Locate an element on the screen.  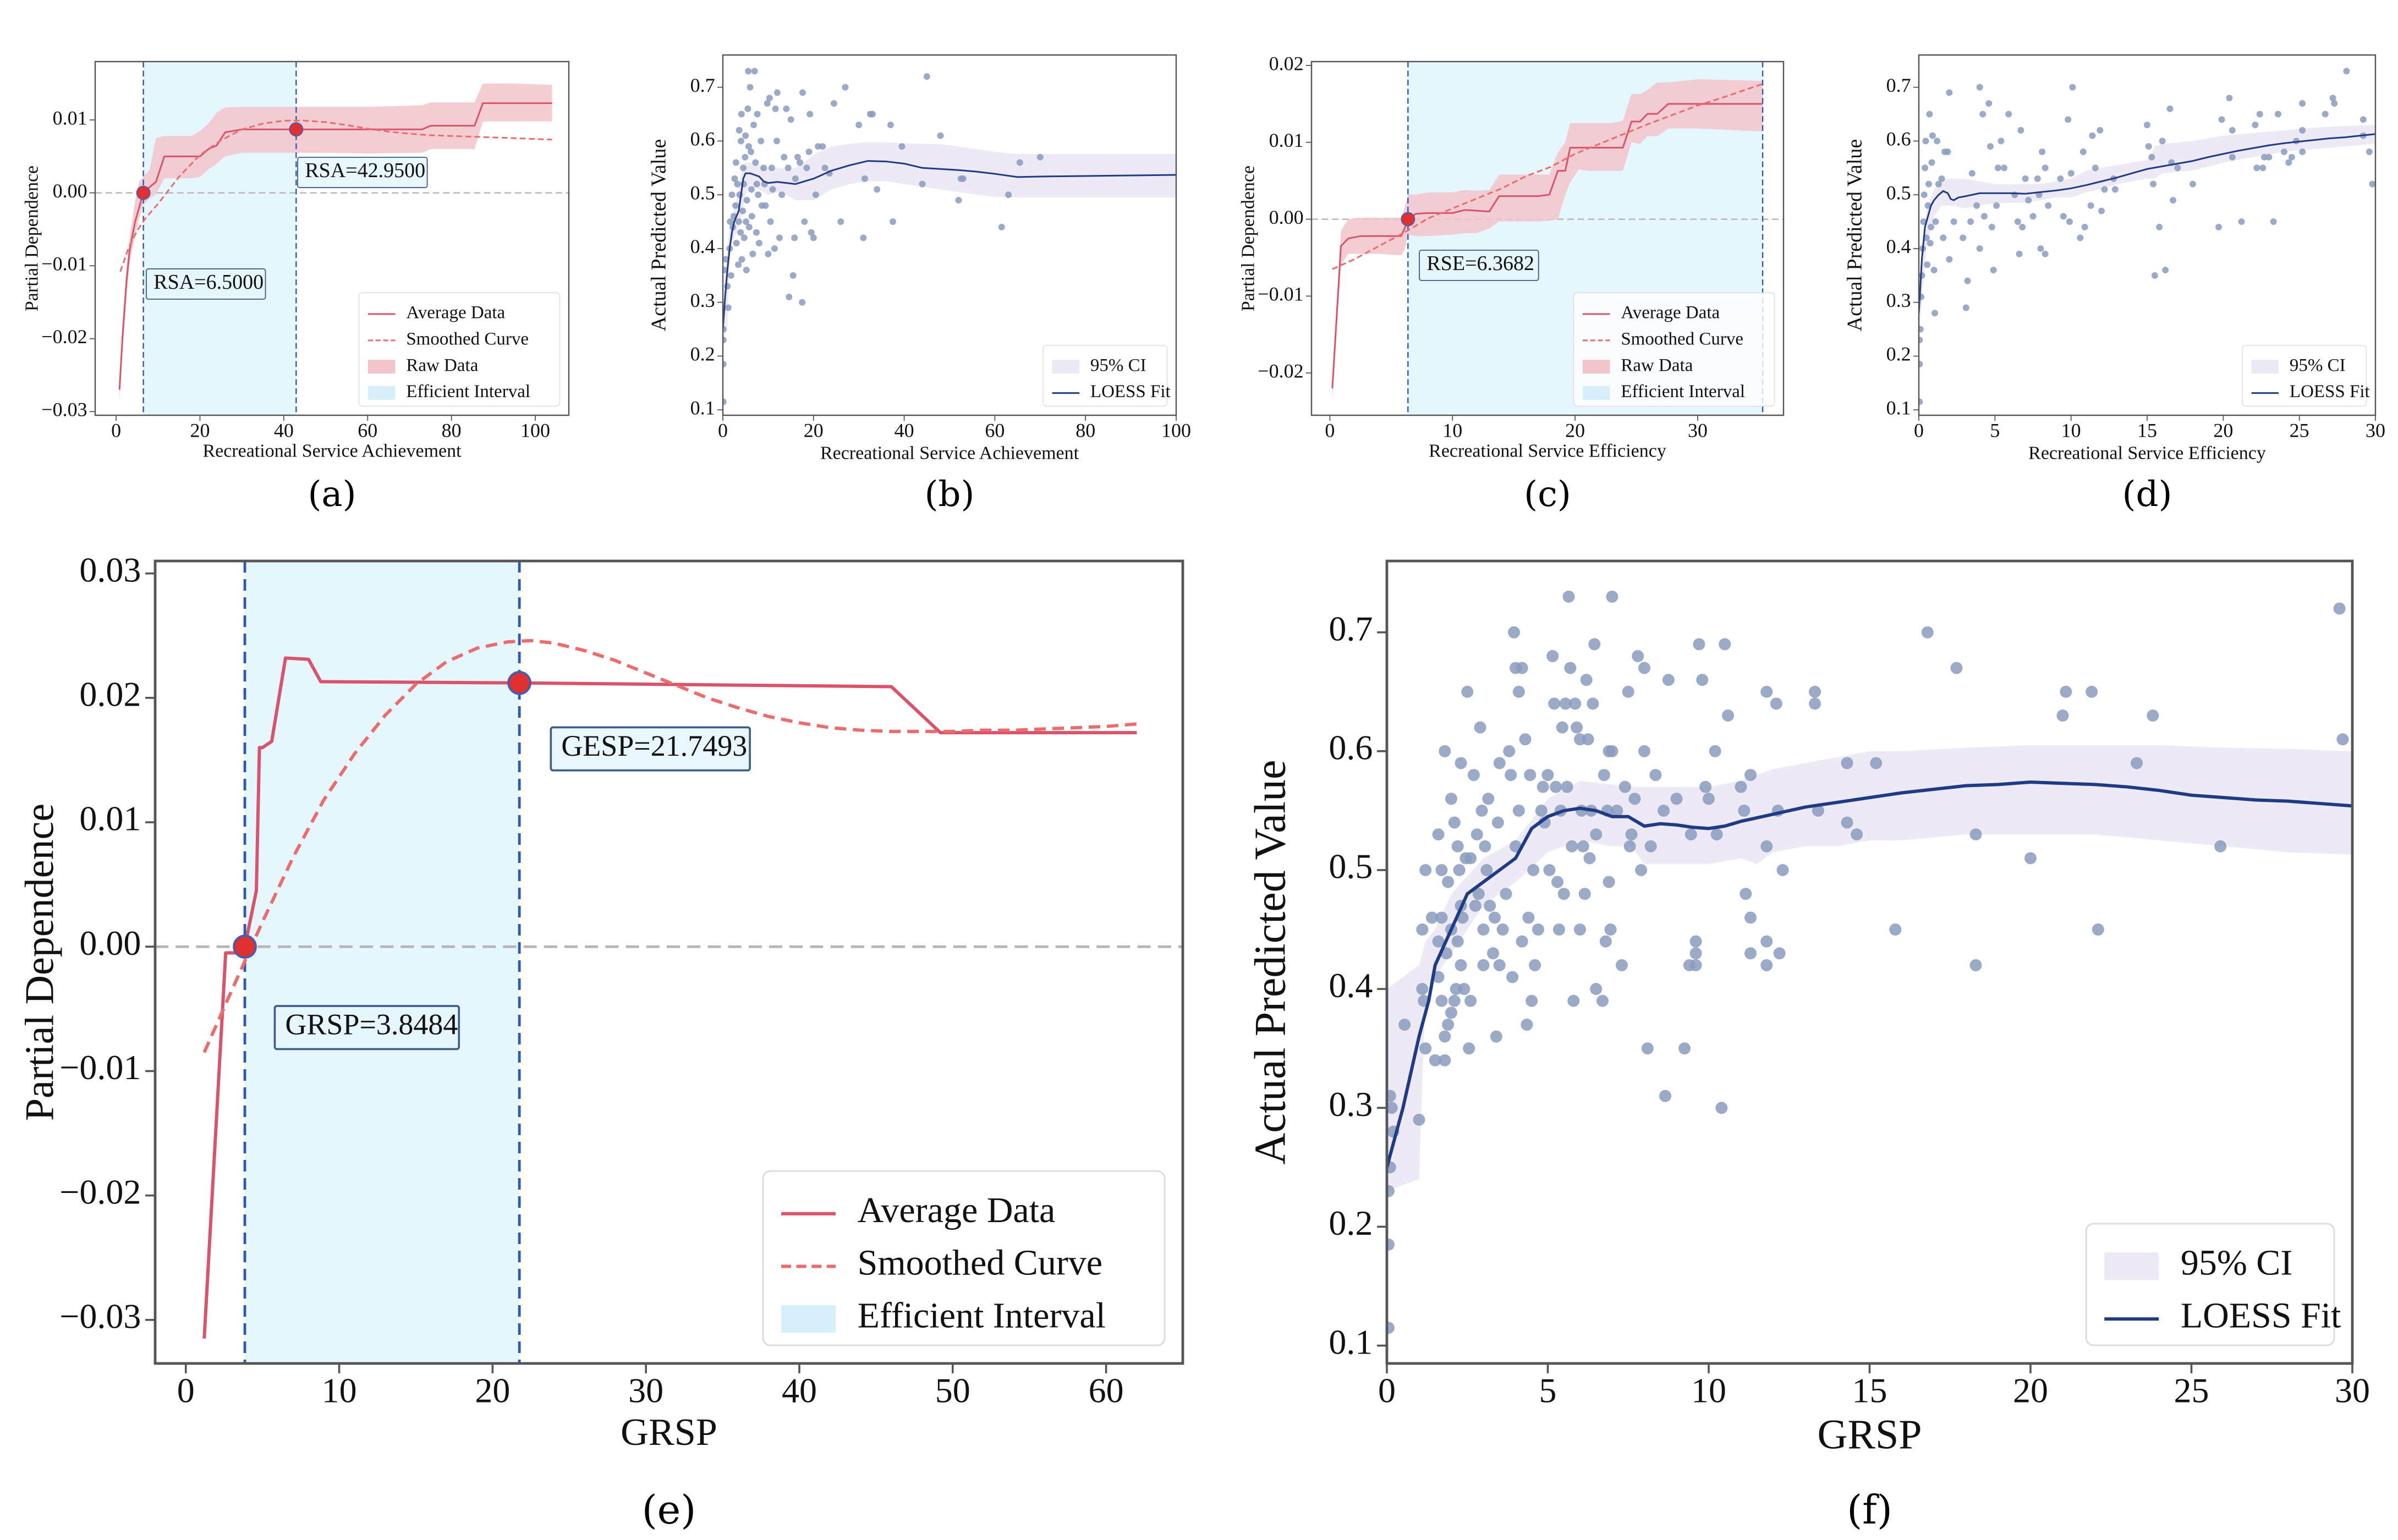
threshold-annotation-1: RSA=6.5000 is located at coordinates (208, 282).